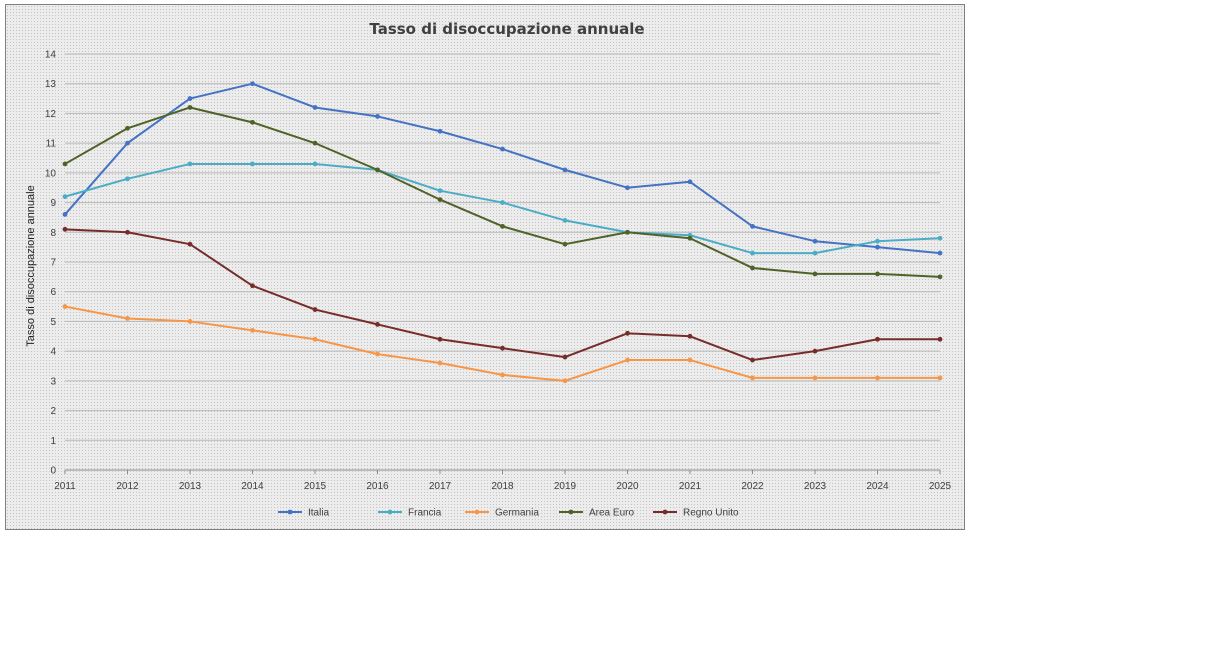 This screenshot has height=672, width=1215. Describe the element at coordinates (815, 486) in the screenshot. I see `x-tick-label: 2023` at that location.